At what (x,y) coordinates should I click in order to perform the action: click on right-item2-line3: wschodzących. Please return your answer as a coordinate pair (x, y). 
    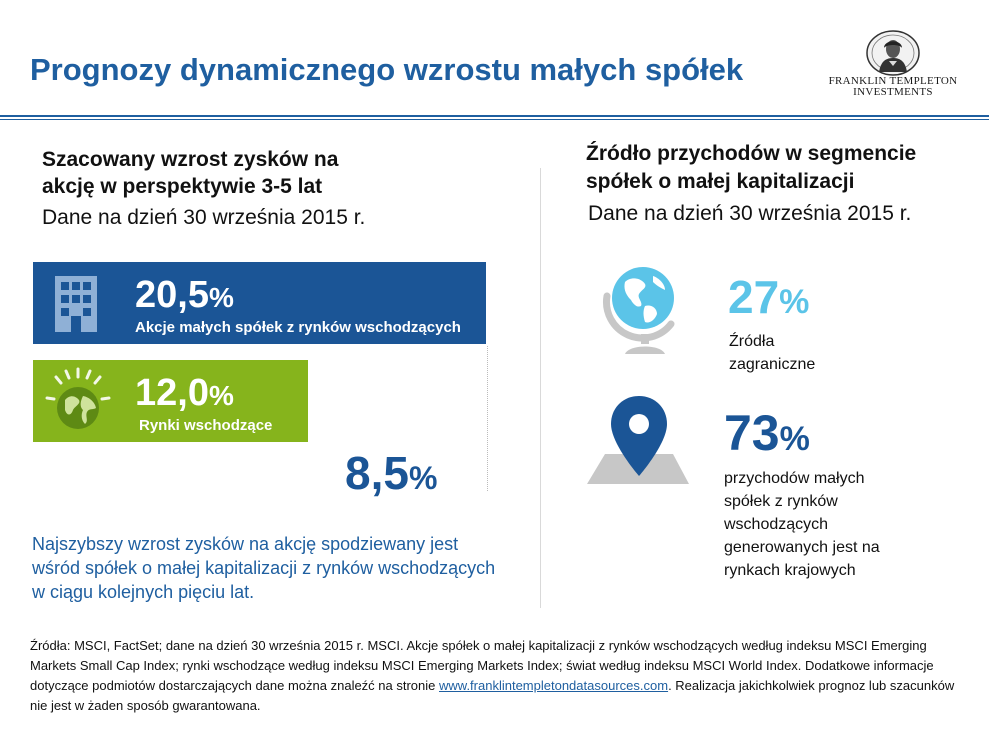
    Looking at the image, I should click on (776, 524).